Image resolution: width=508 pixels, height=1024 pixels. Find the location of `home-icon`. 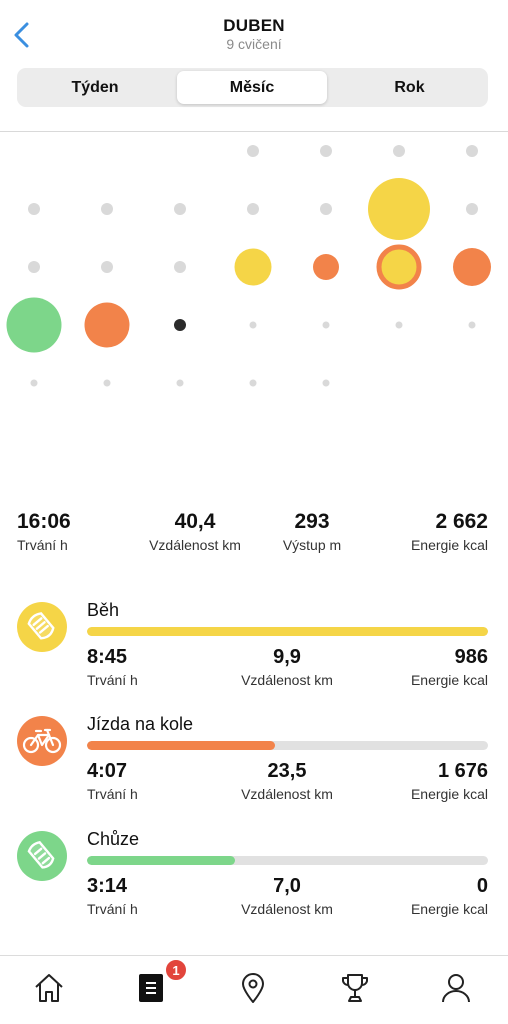

home-icon is located at coordinates (49, 988).